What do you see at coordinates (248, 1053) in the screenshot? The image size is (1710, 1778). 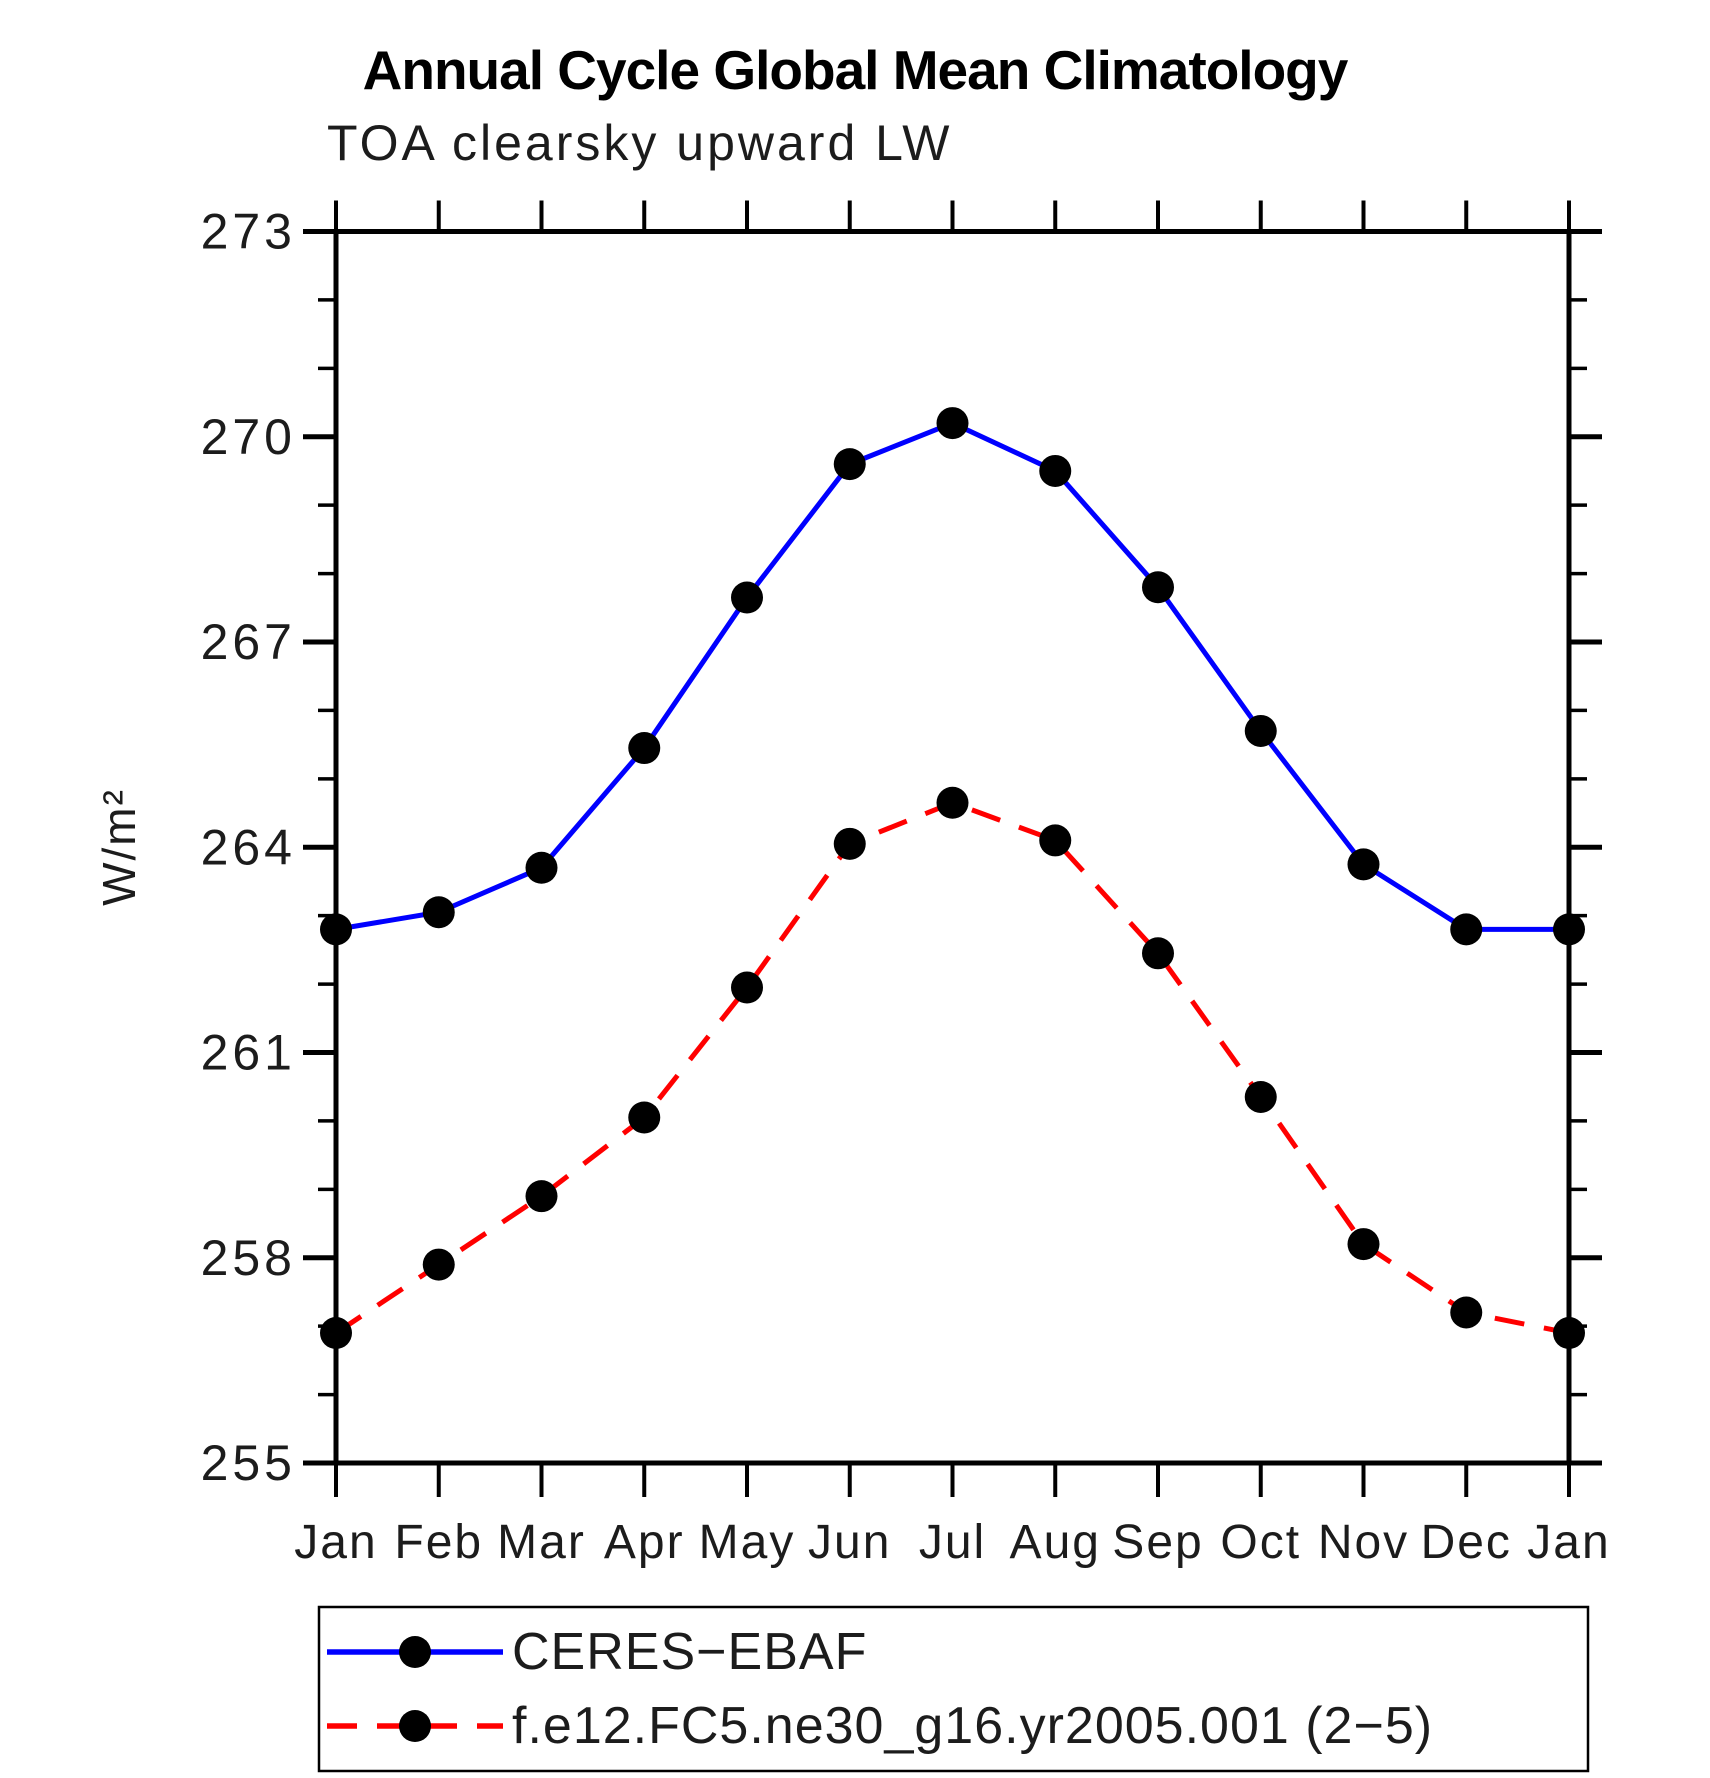 I see `y-tick-label: 261` at bounding box center [248, 1053].